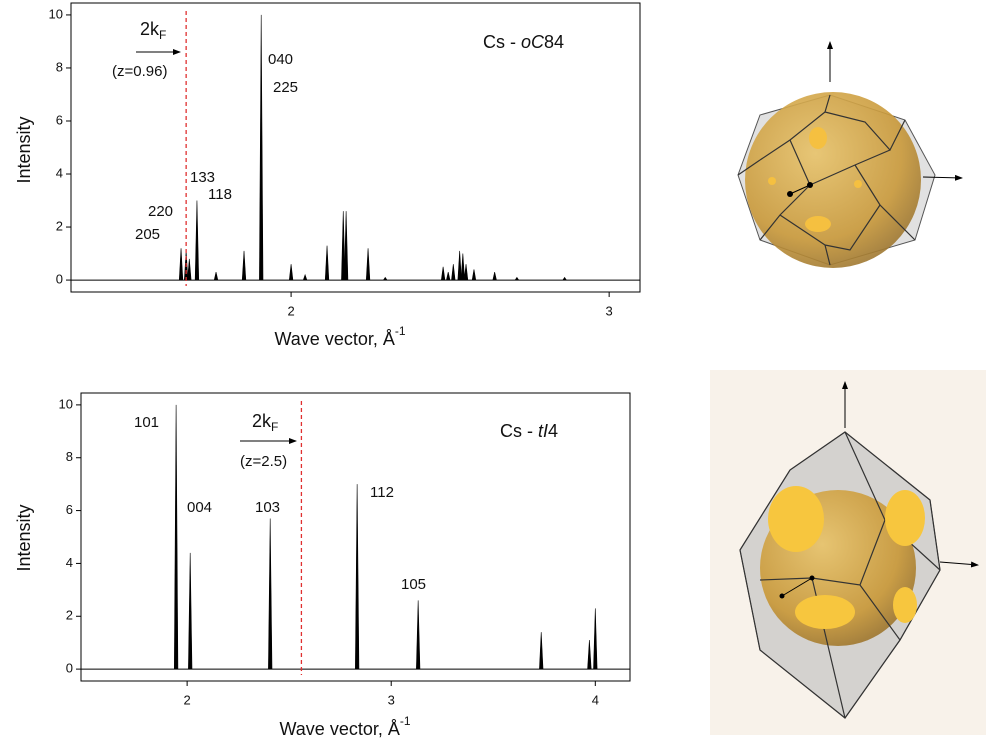 The height and width of the screenshot is (749, 986). What do you see at coordinates (147, 234) in the screenshot?
I see `peak-label: 205` at bounding box center [147, 234].